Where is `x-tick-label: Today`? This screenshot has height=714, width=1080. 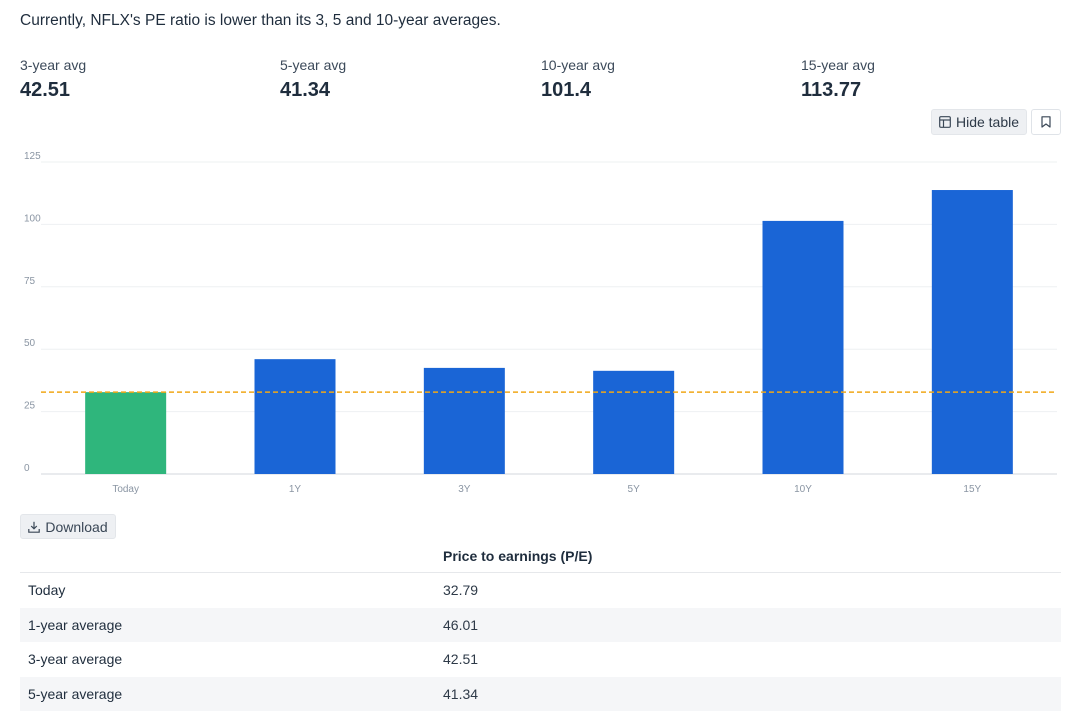 x-tick-label: Today is located at coordinates (125, 489).